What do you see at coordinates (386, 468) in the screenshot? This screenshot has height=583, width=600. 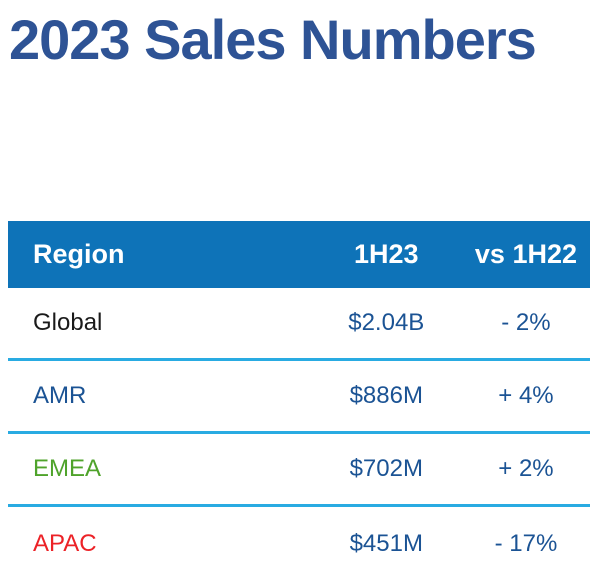 I see `sales-value: $702M` at bounding box center [386, 468].